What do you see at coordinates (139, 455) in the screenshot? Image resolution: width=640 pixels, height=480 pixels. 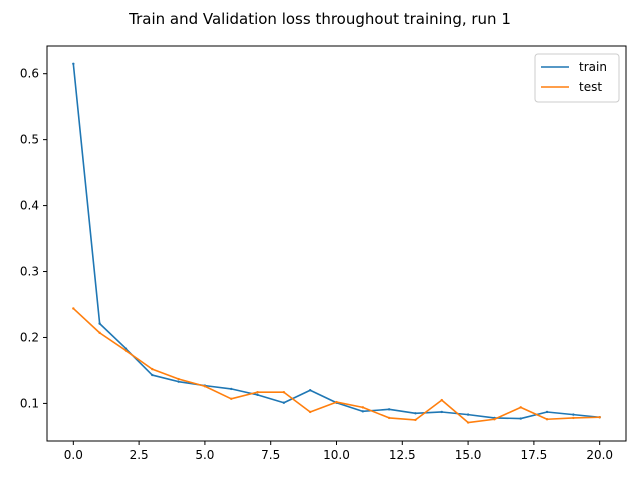 I see `x-tick-label: 2.5` at bounding box center [139, 455].